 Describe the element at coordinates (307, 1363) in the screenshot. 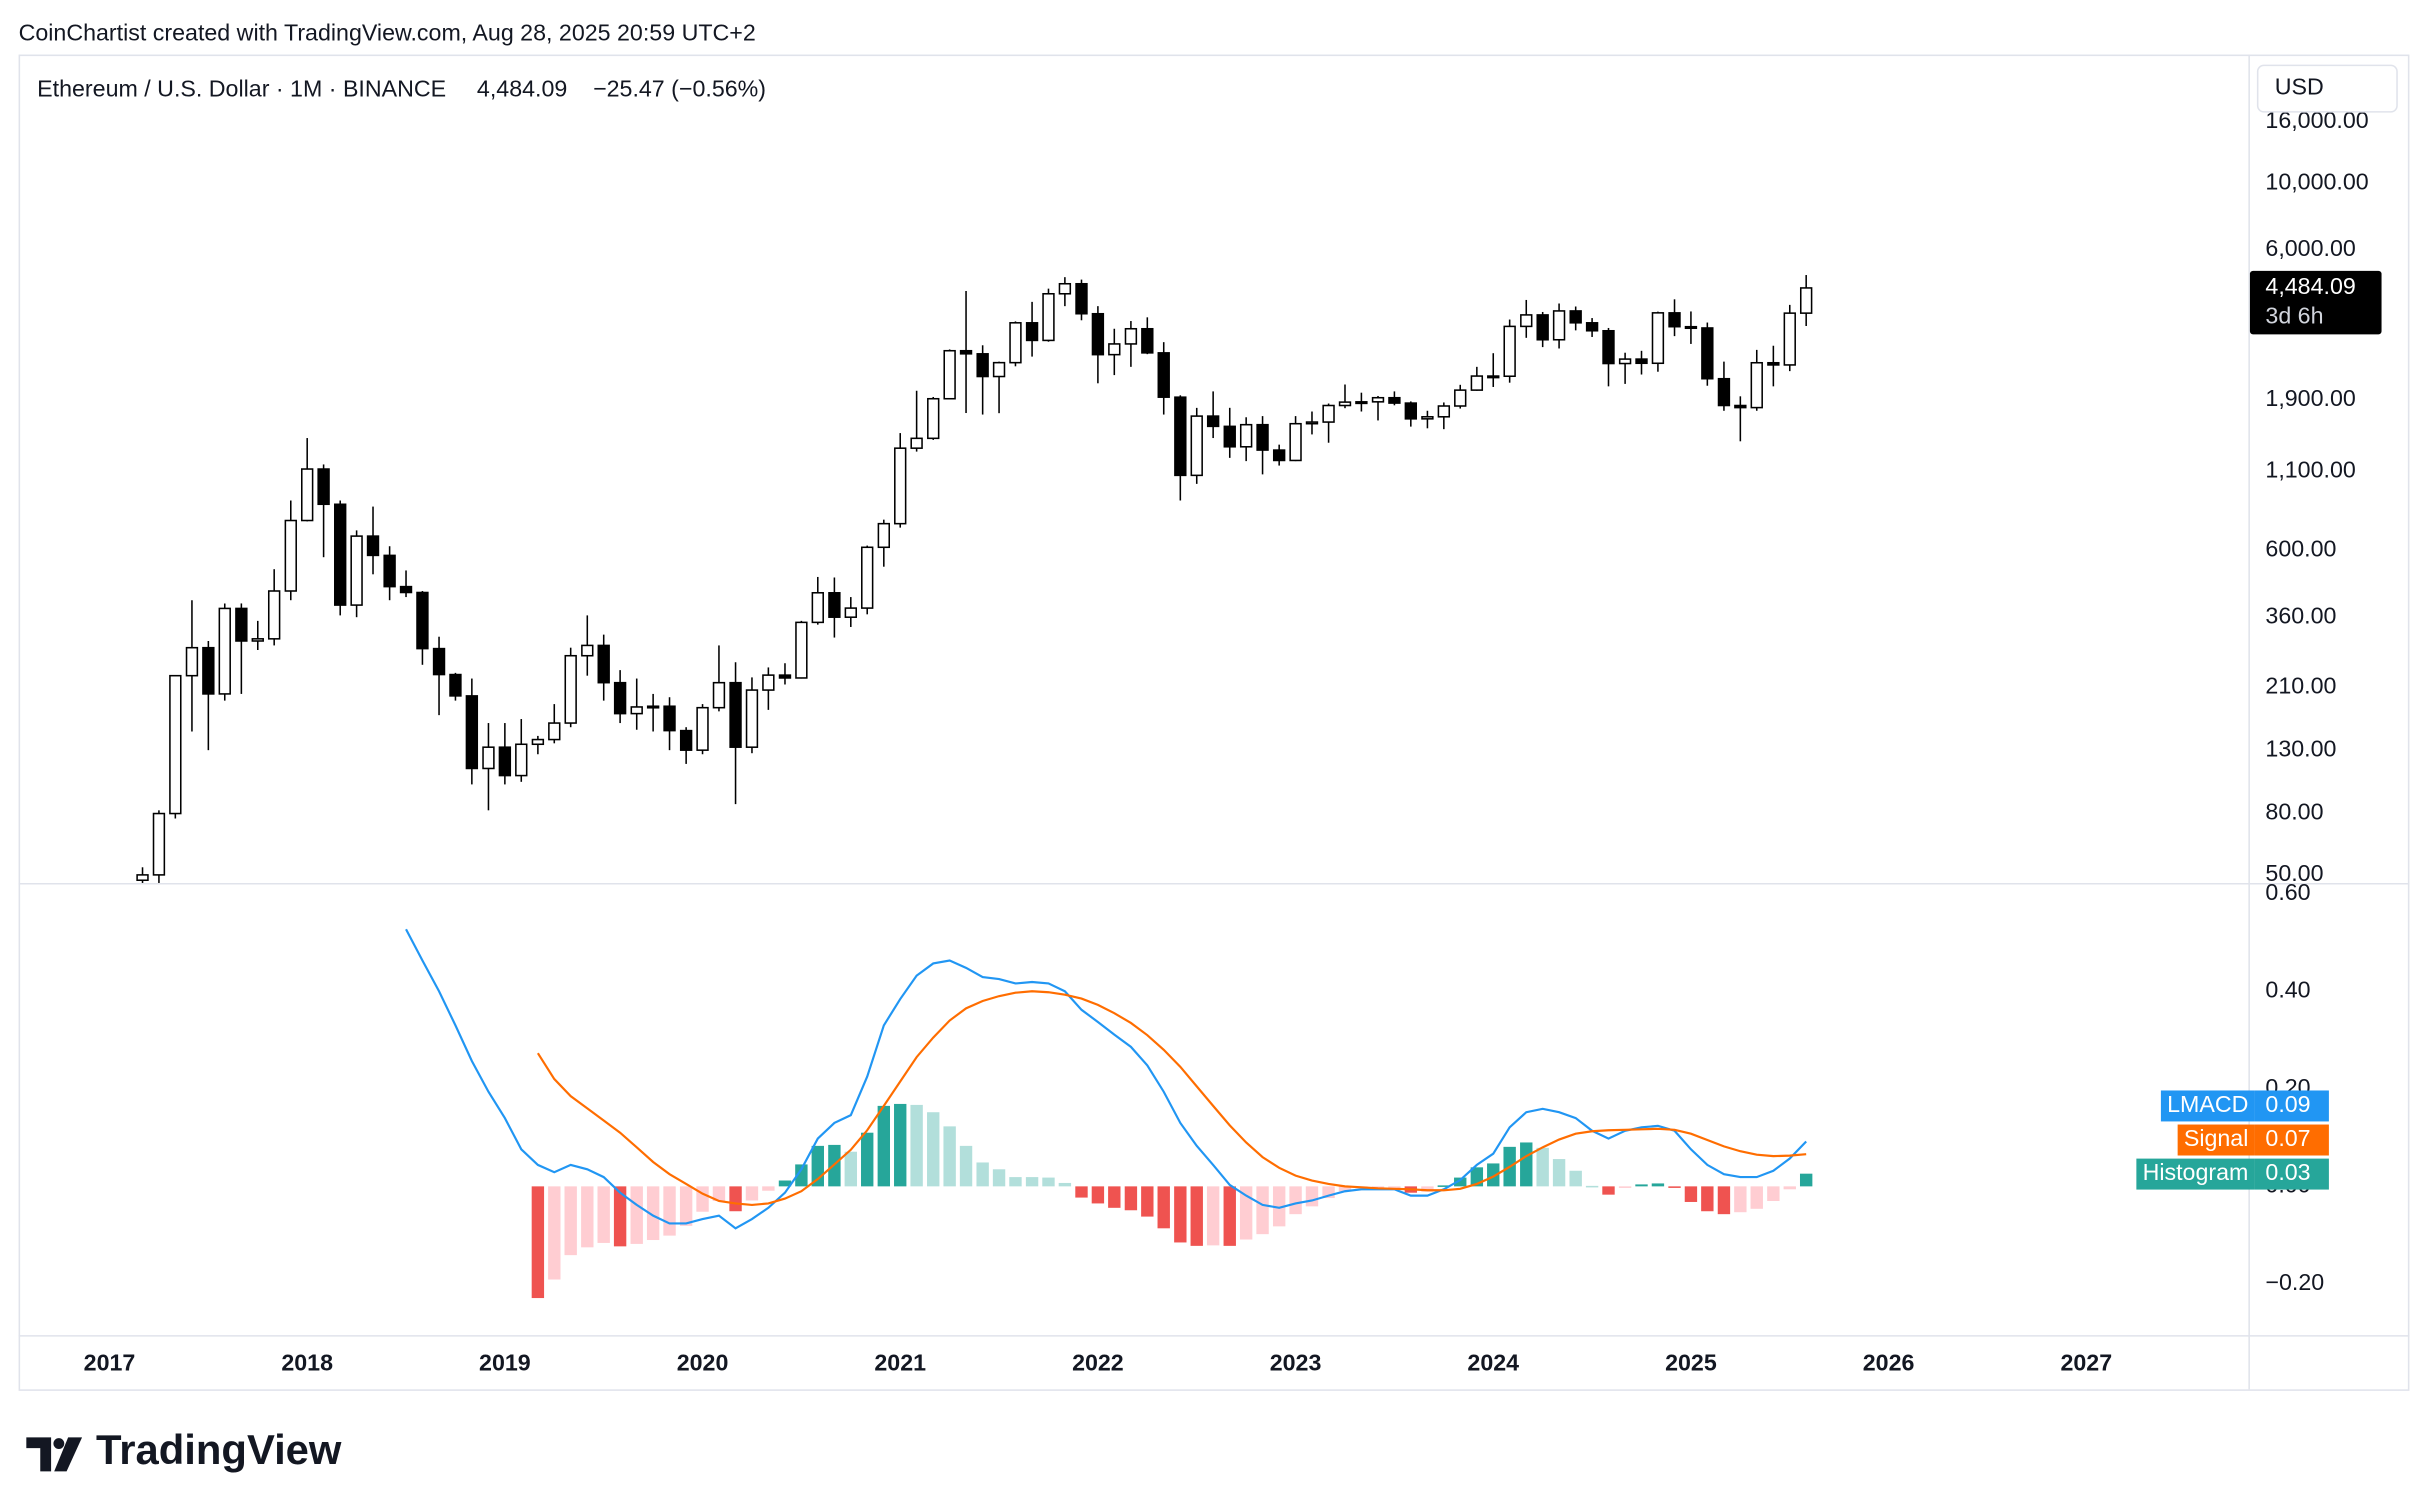

I see `x-tick-label: 2018` at that location.